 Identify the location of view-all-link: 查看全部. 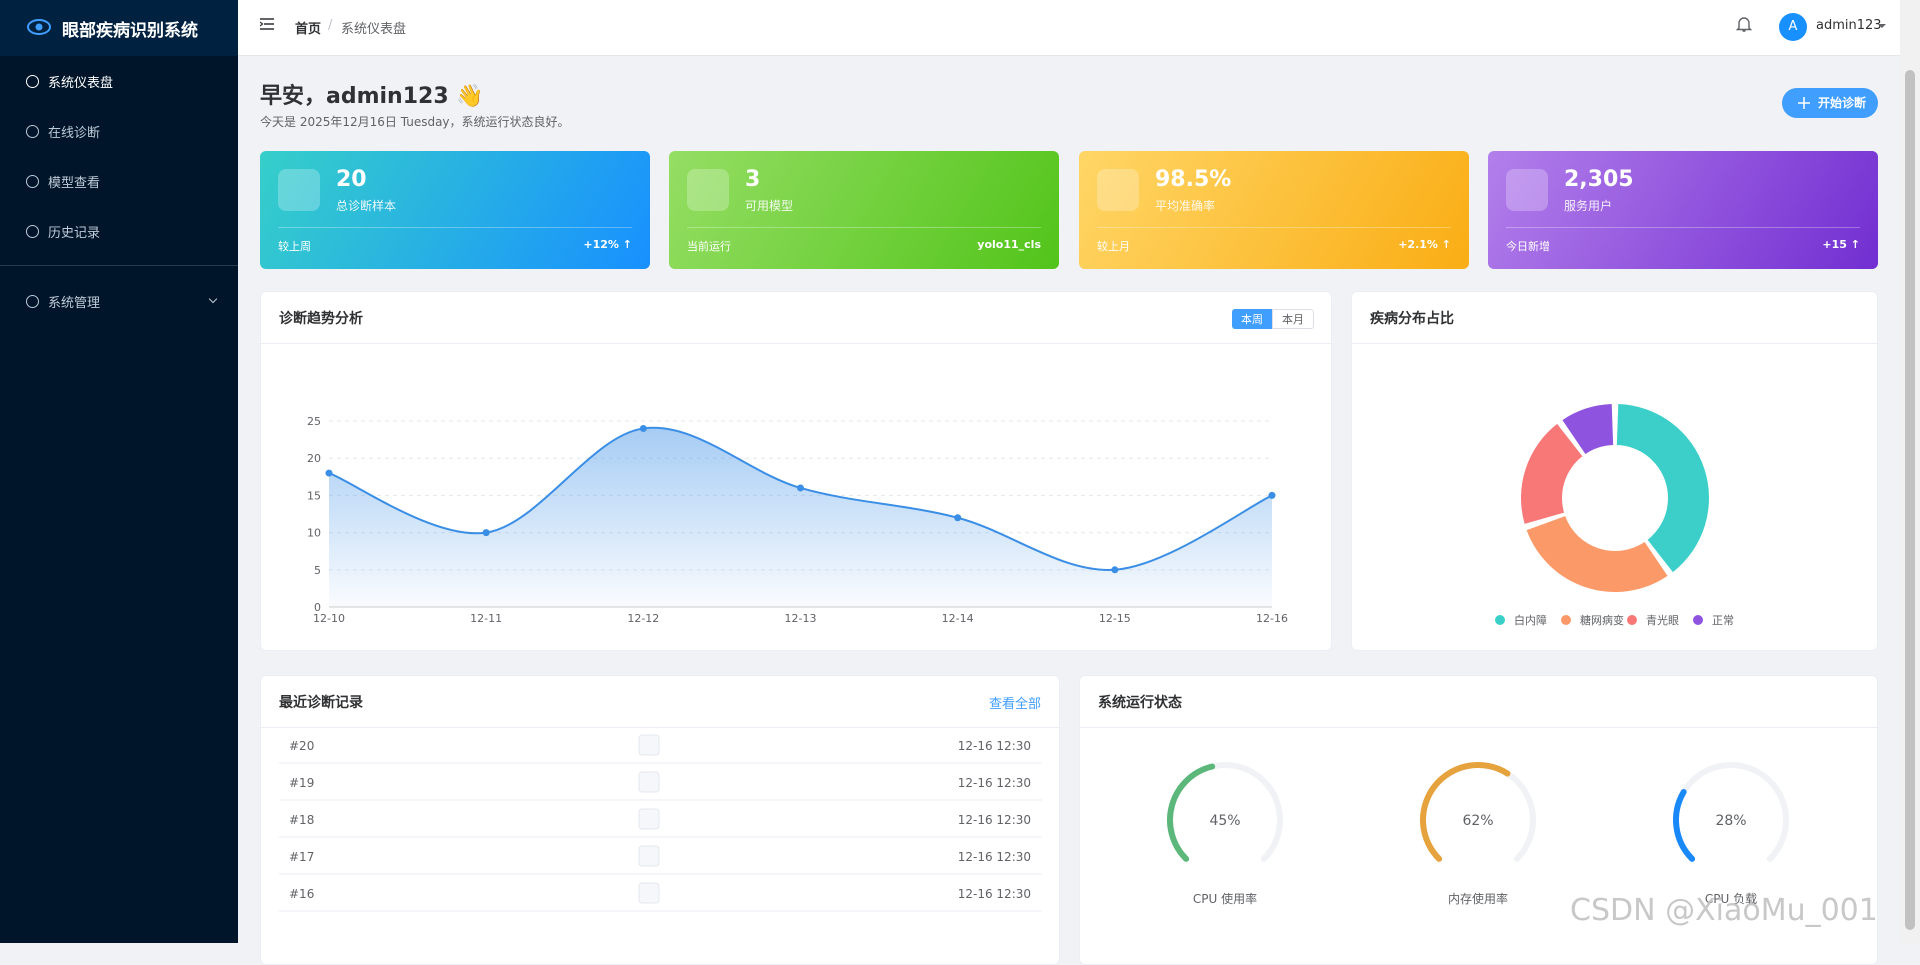
(1014, 704).